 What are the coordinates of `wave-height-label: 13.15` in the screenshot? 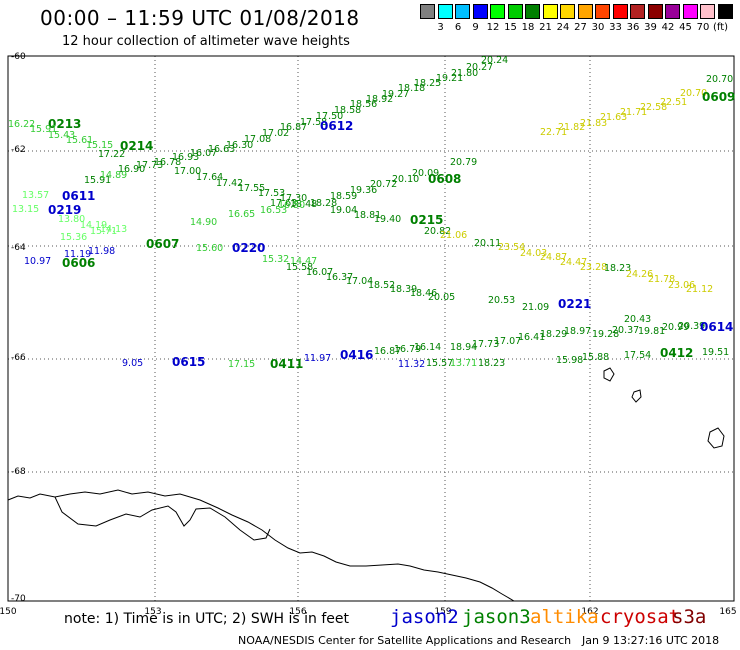 It's located at (25, 209).